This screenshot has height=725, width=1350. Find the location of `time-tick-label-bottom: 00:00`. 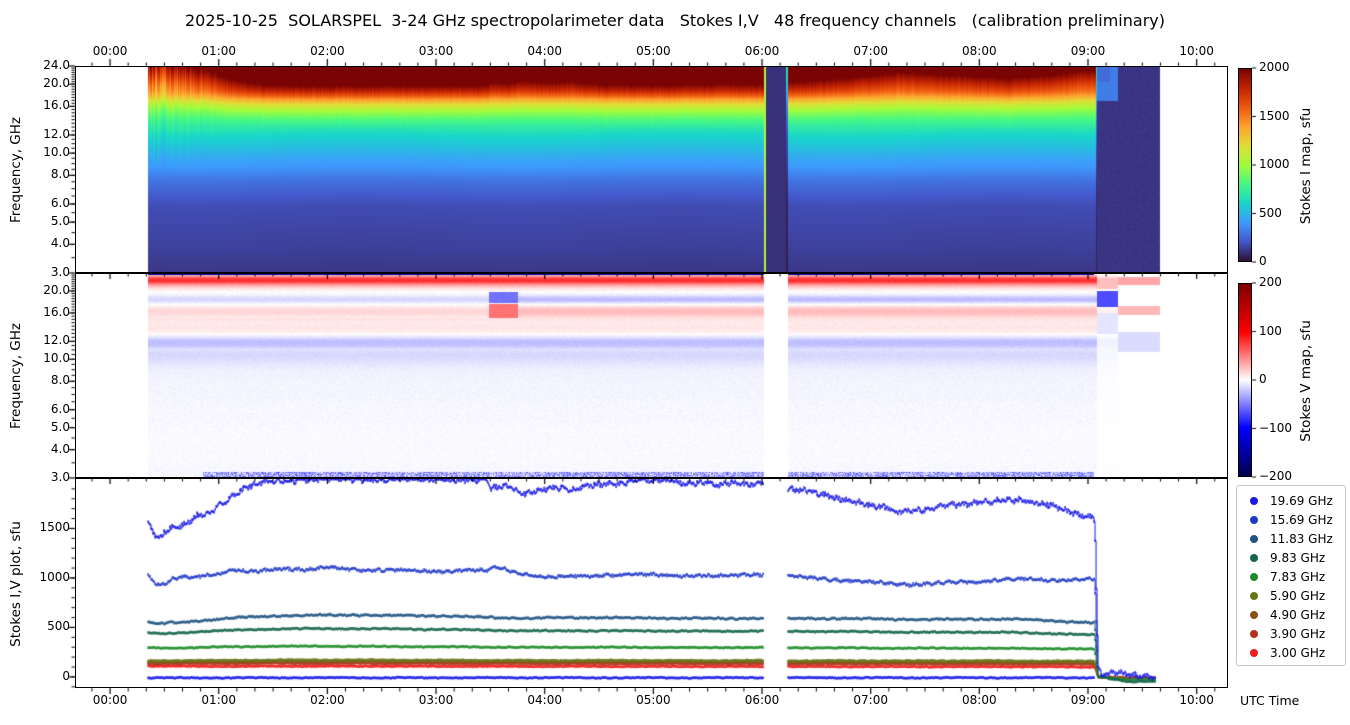

time-tick-label-bottom: 00:00 is located at coordinates (110, 700).